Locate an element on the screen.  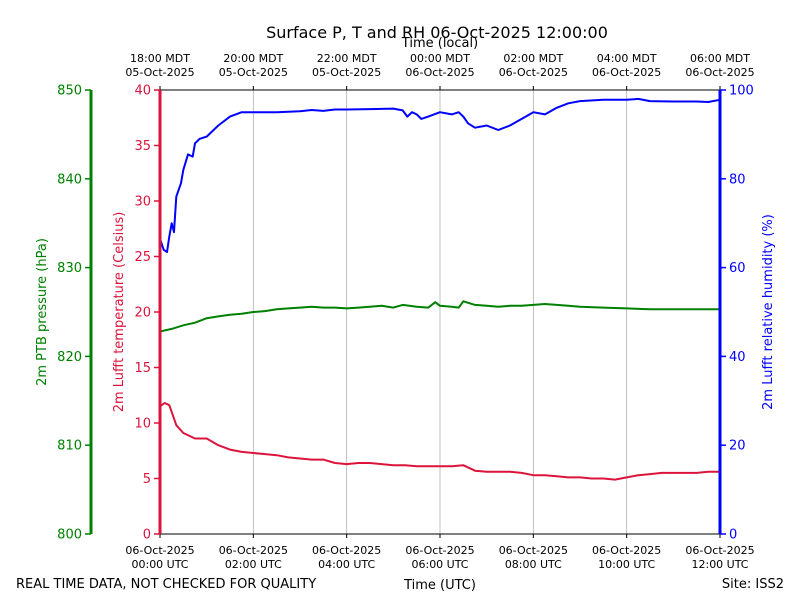
temperature-axis-label: 2m Lufft temperature (Celsius) is located at coordinates (119, 312).